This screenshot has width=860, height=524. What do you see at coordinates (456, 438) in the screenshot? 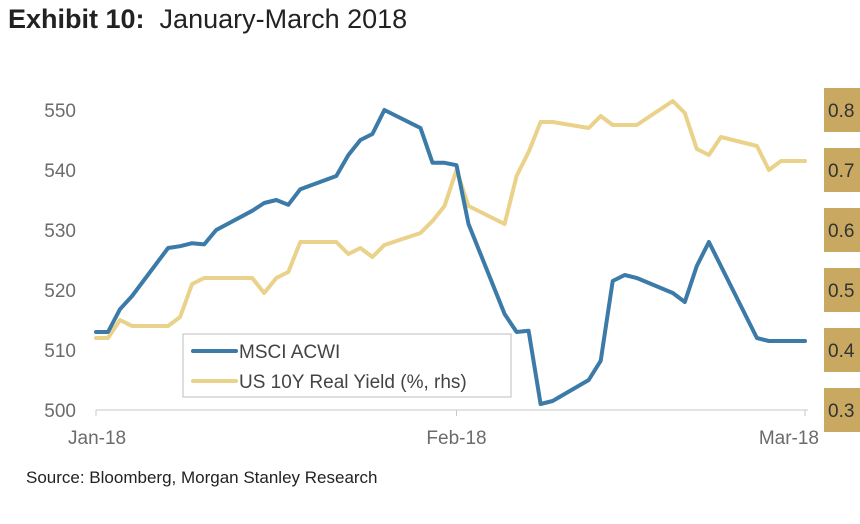
I see `x-tick-label: Feb-18` at bounding box center [456, 438].